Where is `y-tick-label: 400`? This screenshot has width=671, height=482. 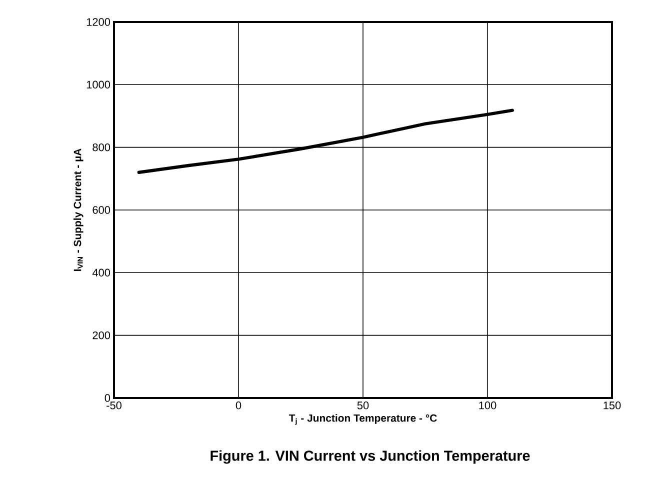
y-tick-label: 400 is located at coordinates (101, 272).